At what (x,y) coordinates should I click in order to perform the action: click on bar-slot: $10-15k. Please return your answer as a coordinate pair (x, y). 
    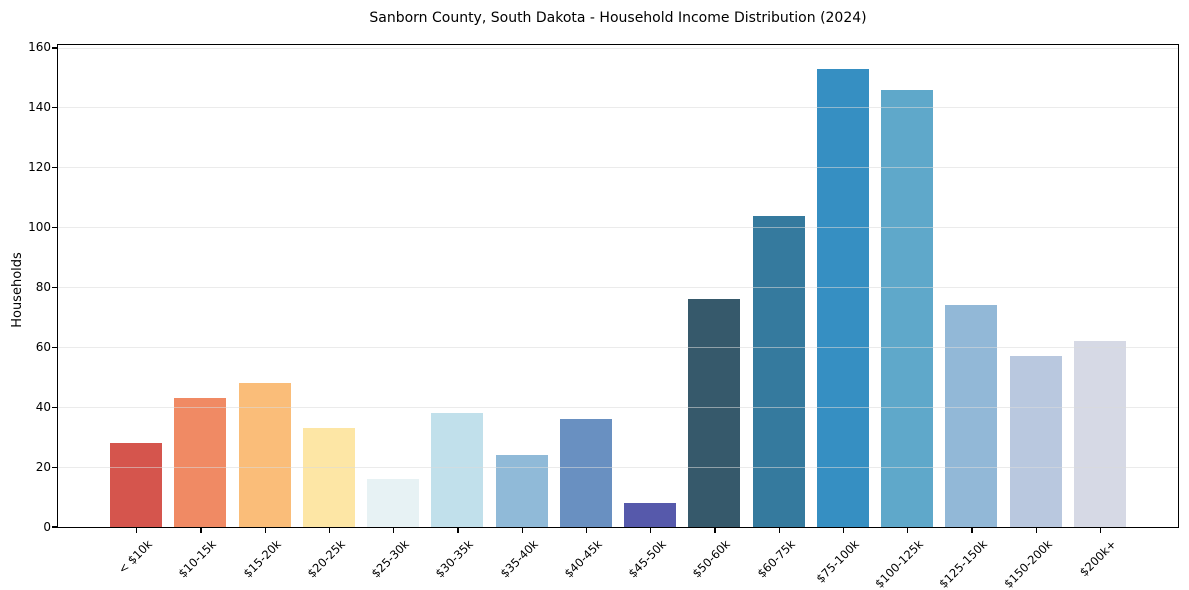
    Looking at the image, I should click on (200, 312).